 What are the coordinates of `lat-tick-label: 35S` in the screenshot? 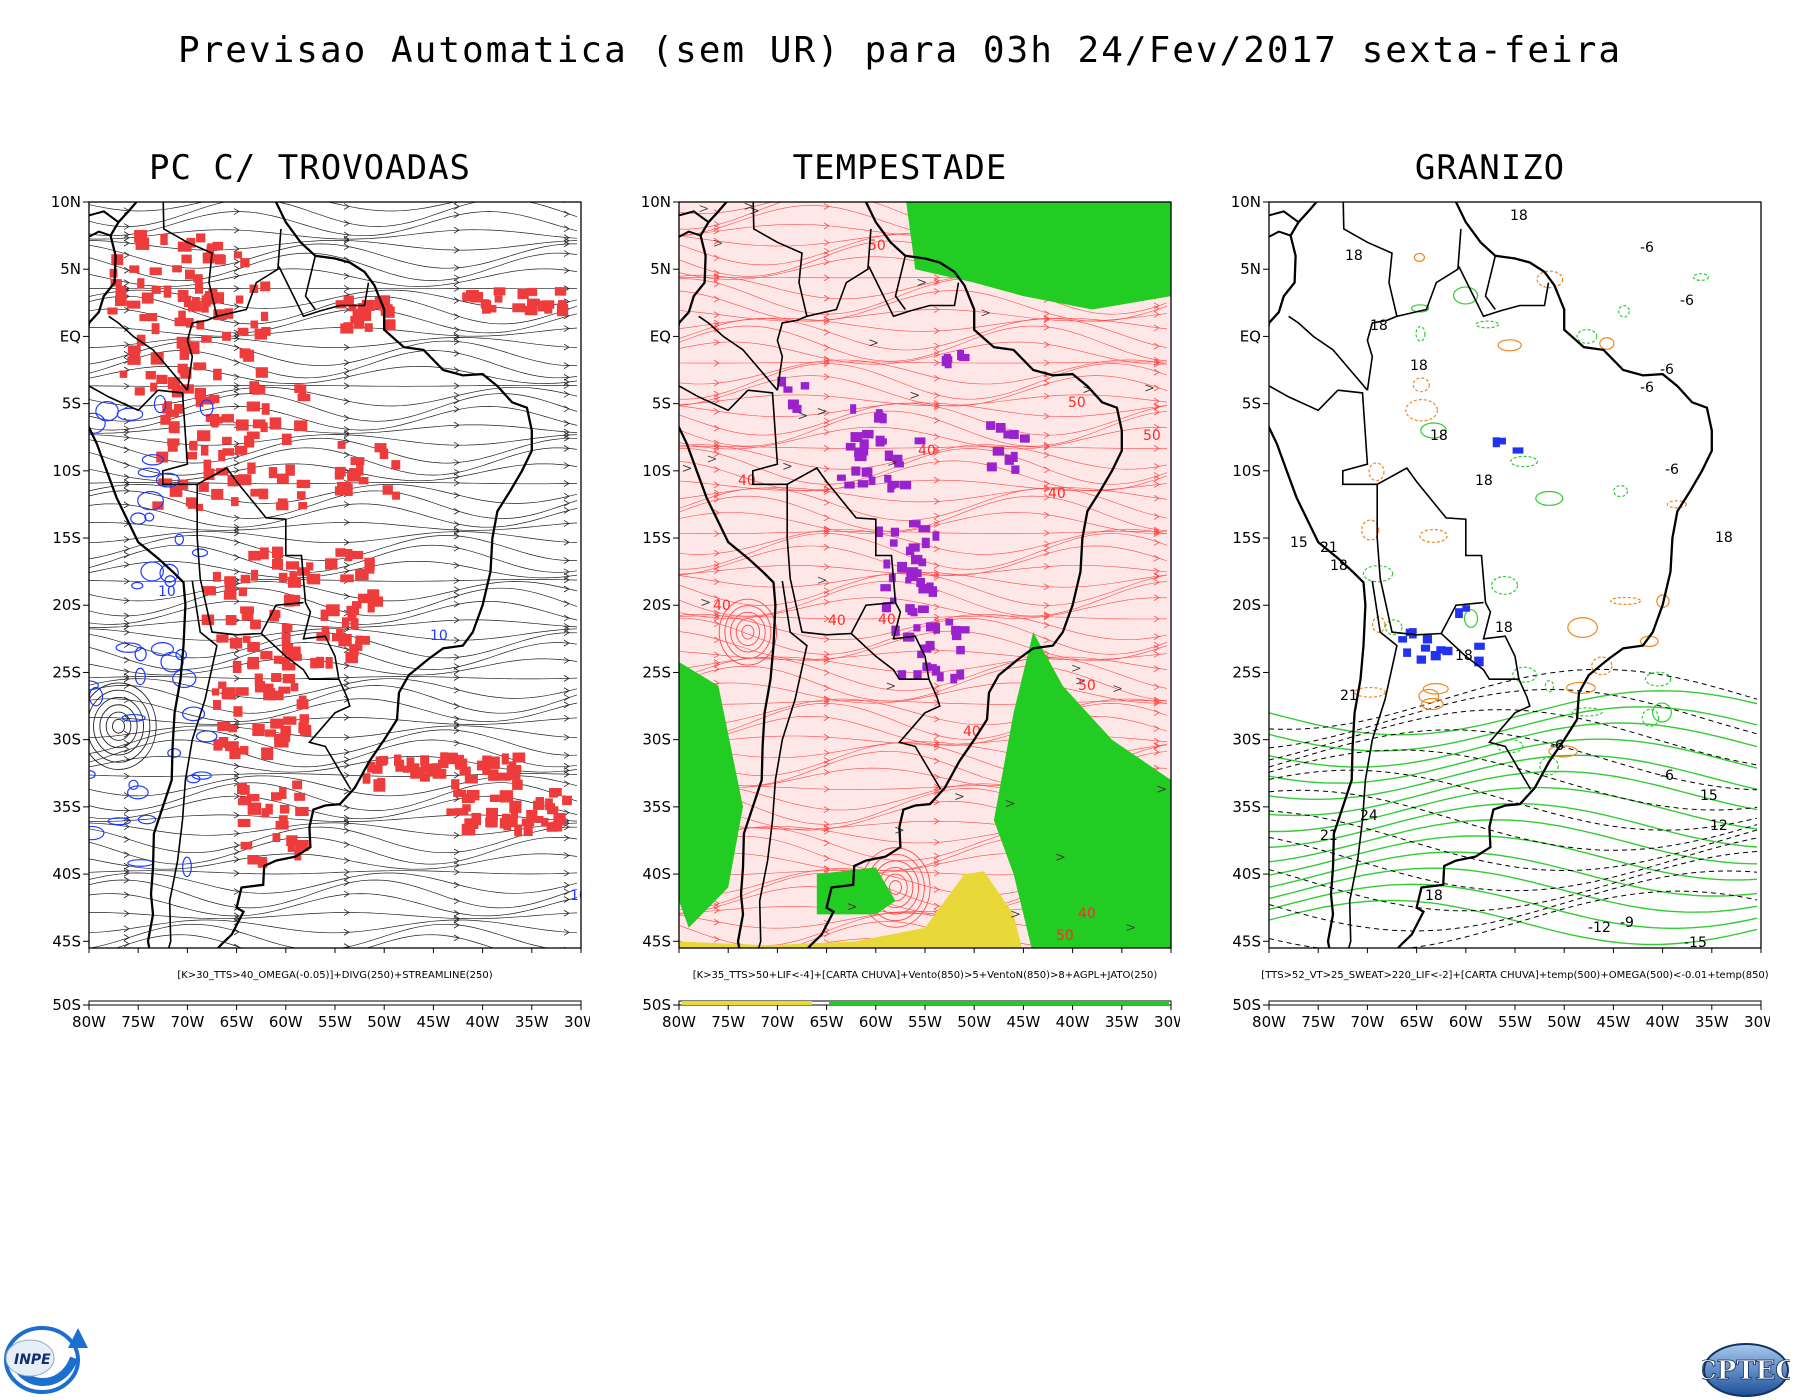 It's located at (656, 807).